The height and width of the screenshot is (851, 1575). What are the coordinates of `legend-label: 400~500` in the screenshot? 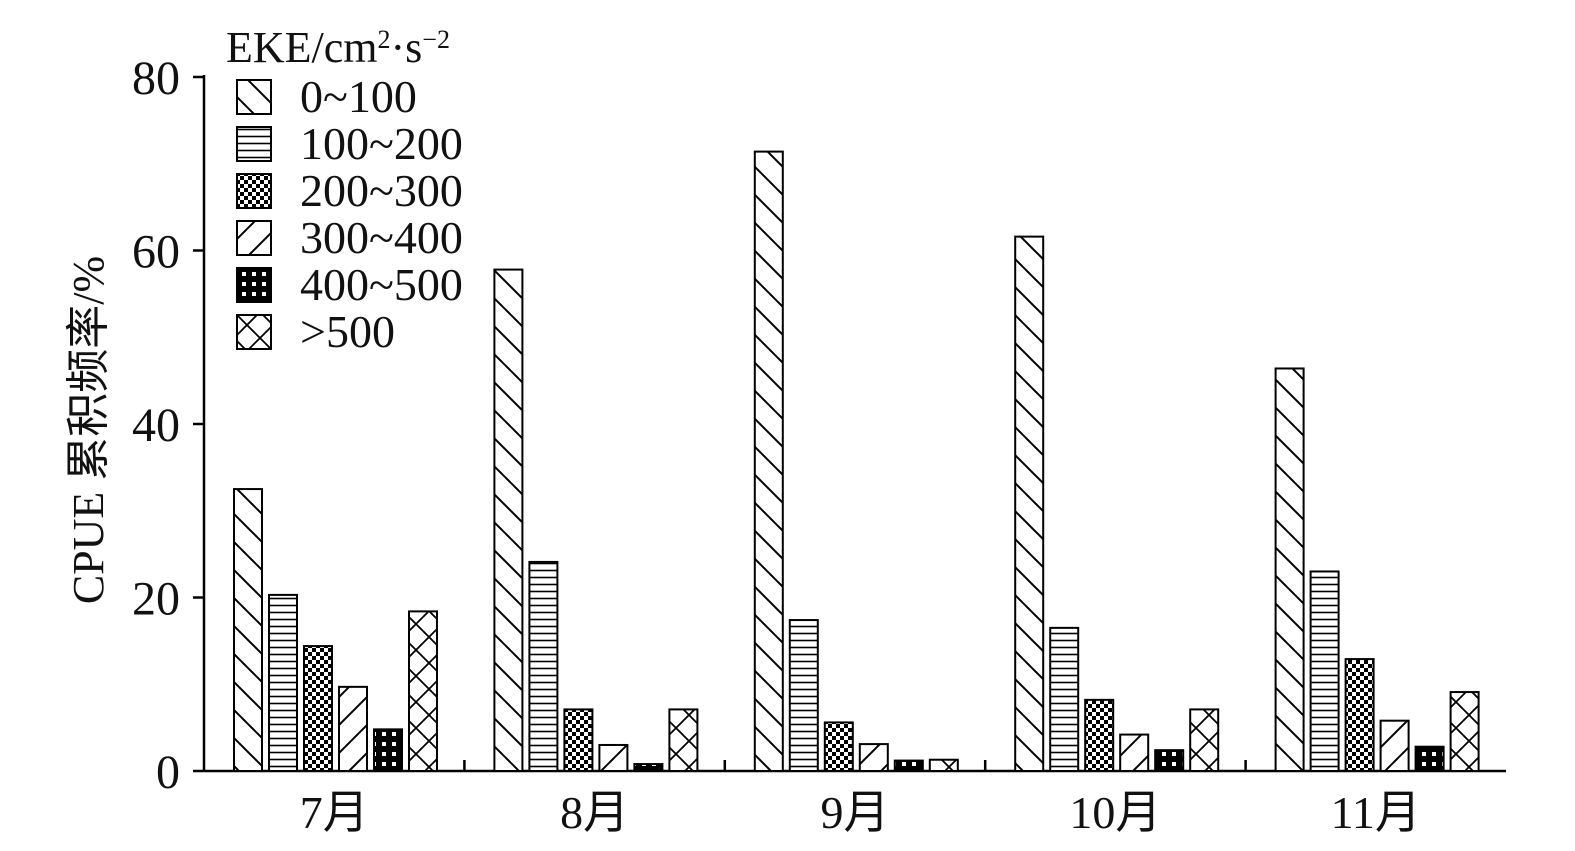 It's located at (381, 284).